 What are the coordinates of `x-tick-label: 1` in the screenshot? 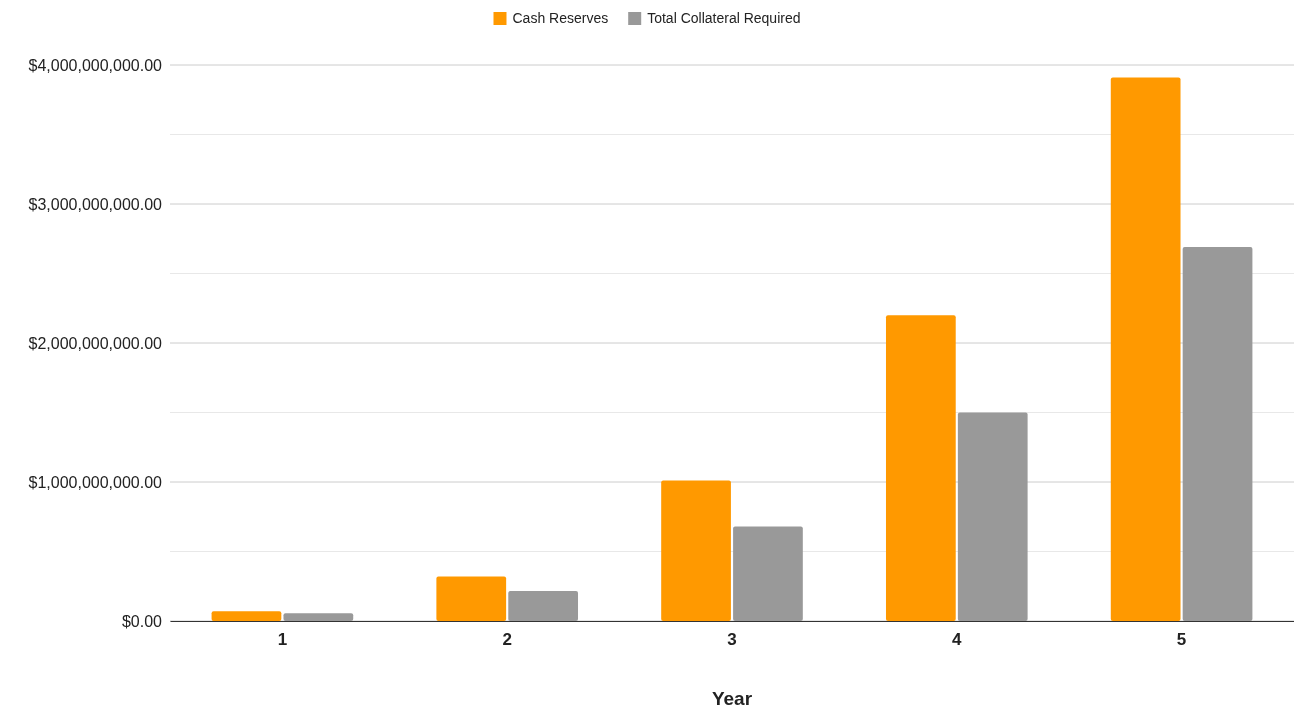 It's located at (282, 640).